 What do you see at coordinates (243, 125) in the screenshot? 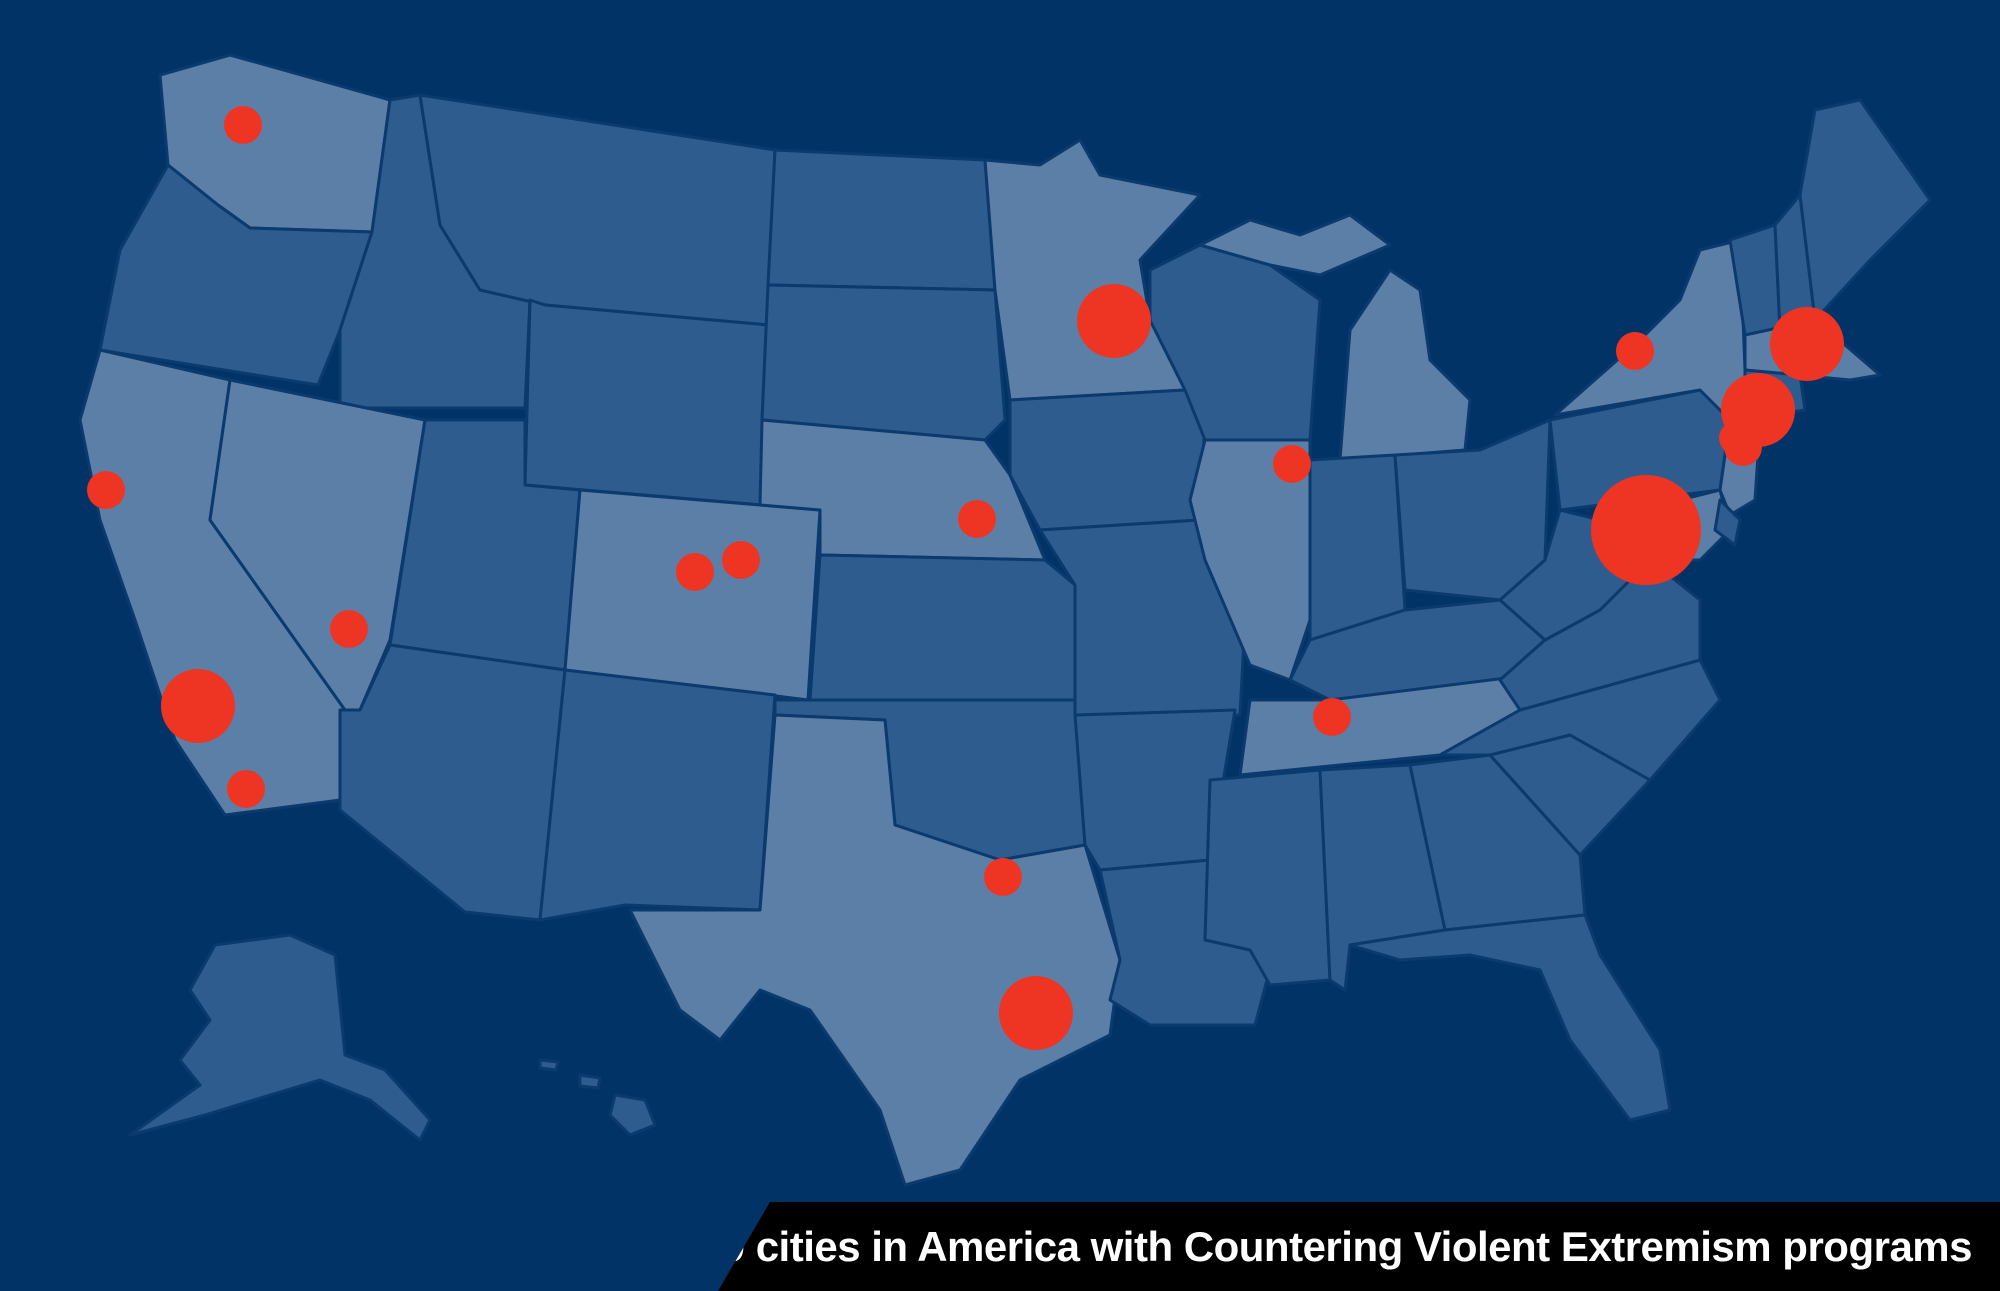
I see `city-marker-seattle` at bounding box center [243, 125].